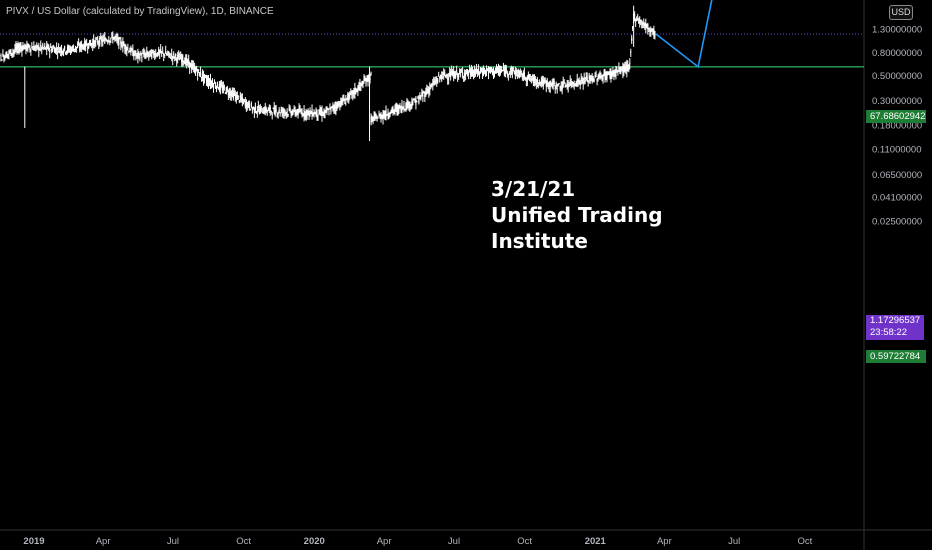 This screenshot has height=550, width=932. What do you see at coordinates (524, 541) in the screenshot?
I see `x-tick-label: Oct` at bounding box center [524, 541].